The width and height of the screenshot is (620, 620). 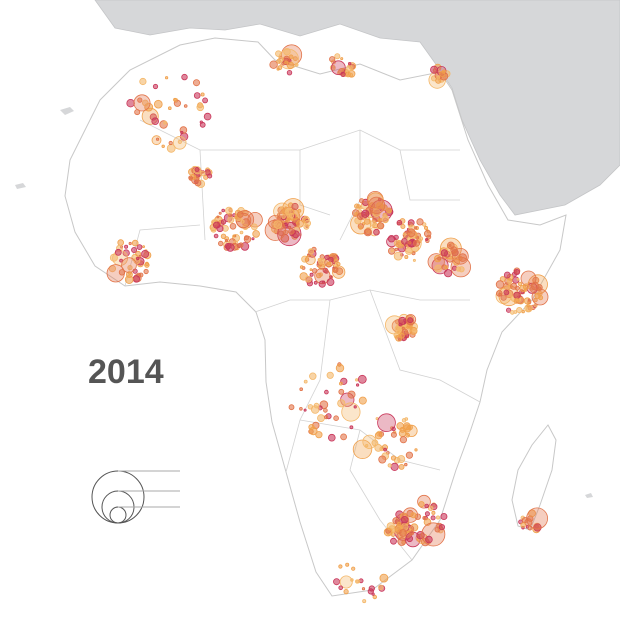 I want to click on size-legend, so click(x=135, y=497).